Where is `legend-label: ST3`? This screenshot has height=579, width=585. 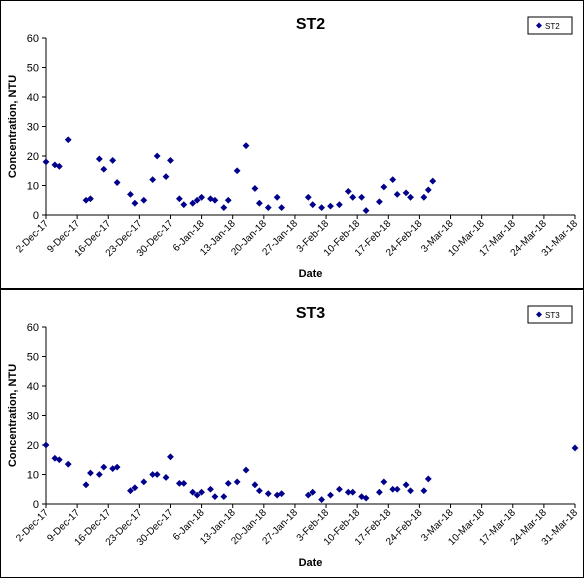
legend-label: ST3 is located at coordinates (552, 315).